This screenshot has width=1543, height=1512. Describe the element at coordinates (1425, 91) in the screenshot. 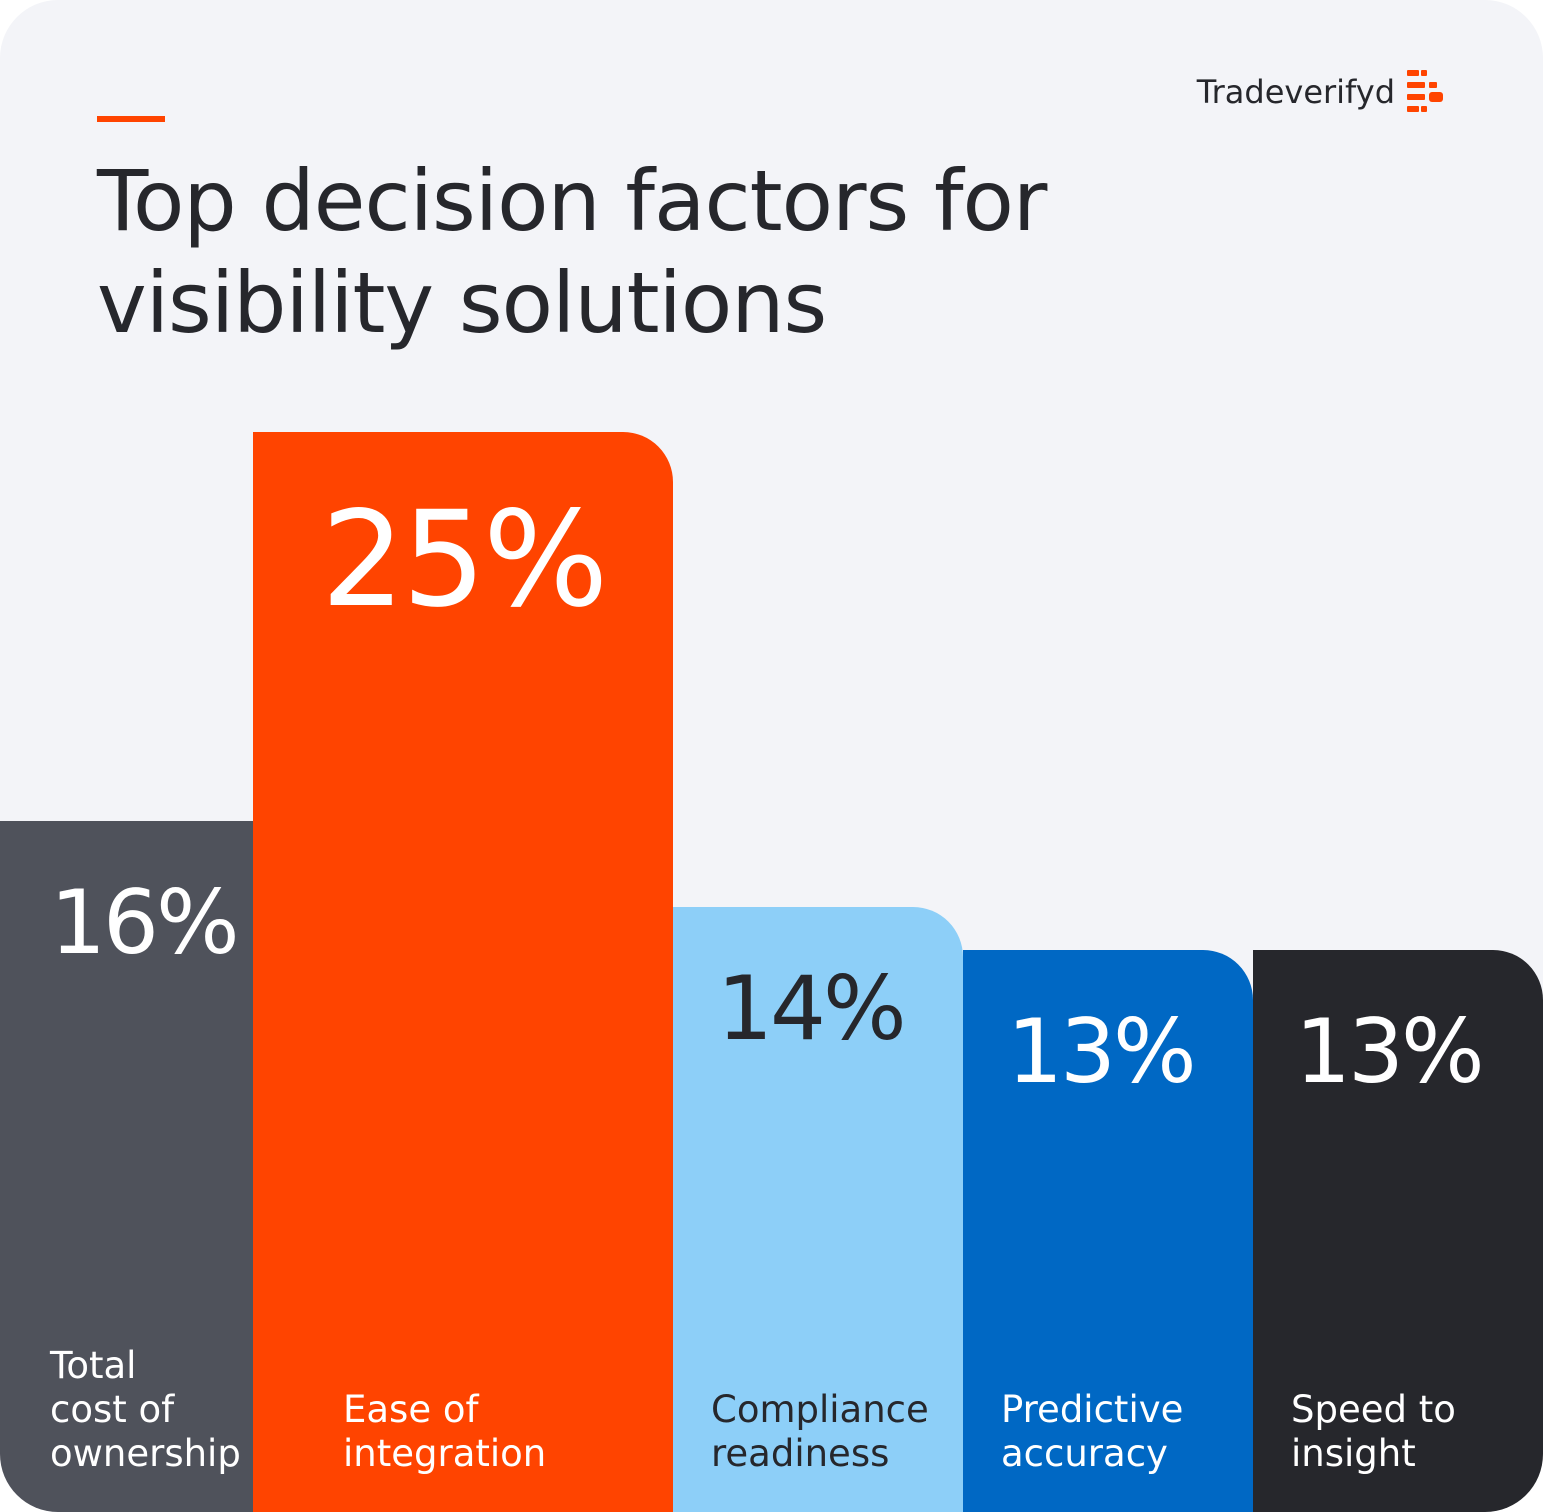

I see `tradeverifyd-logo-icon` at that location.